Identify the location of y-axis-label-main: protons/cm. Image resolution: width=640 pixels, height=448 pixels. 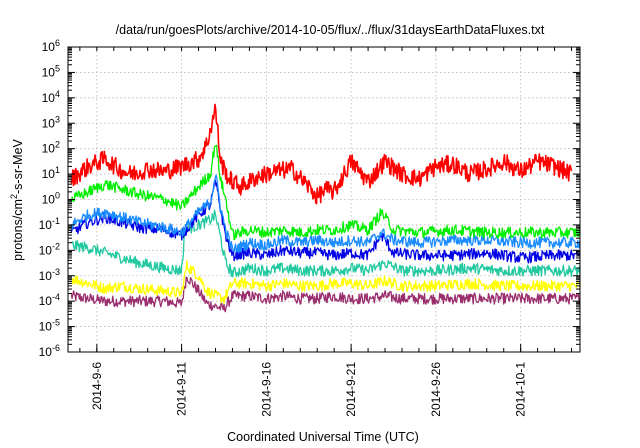
(18, 230).